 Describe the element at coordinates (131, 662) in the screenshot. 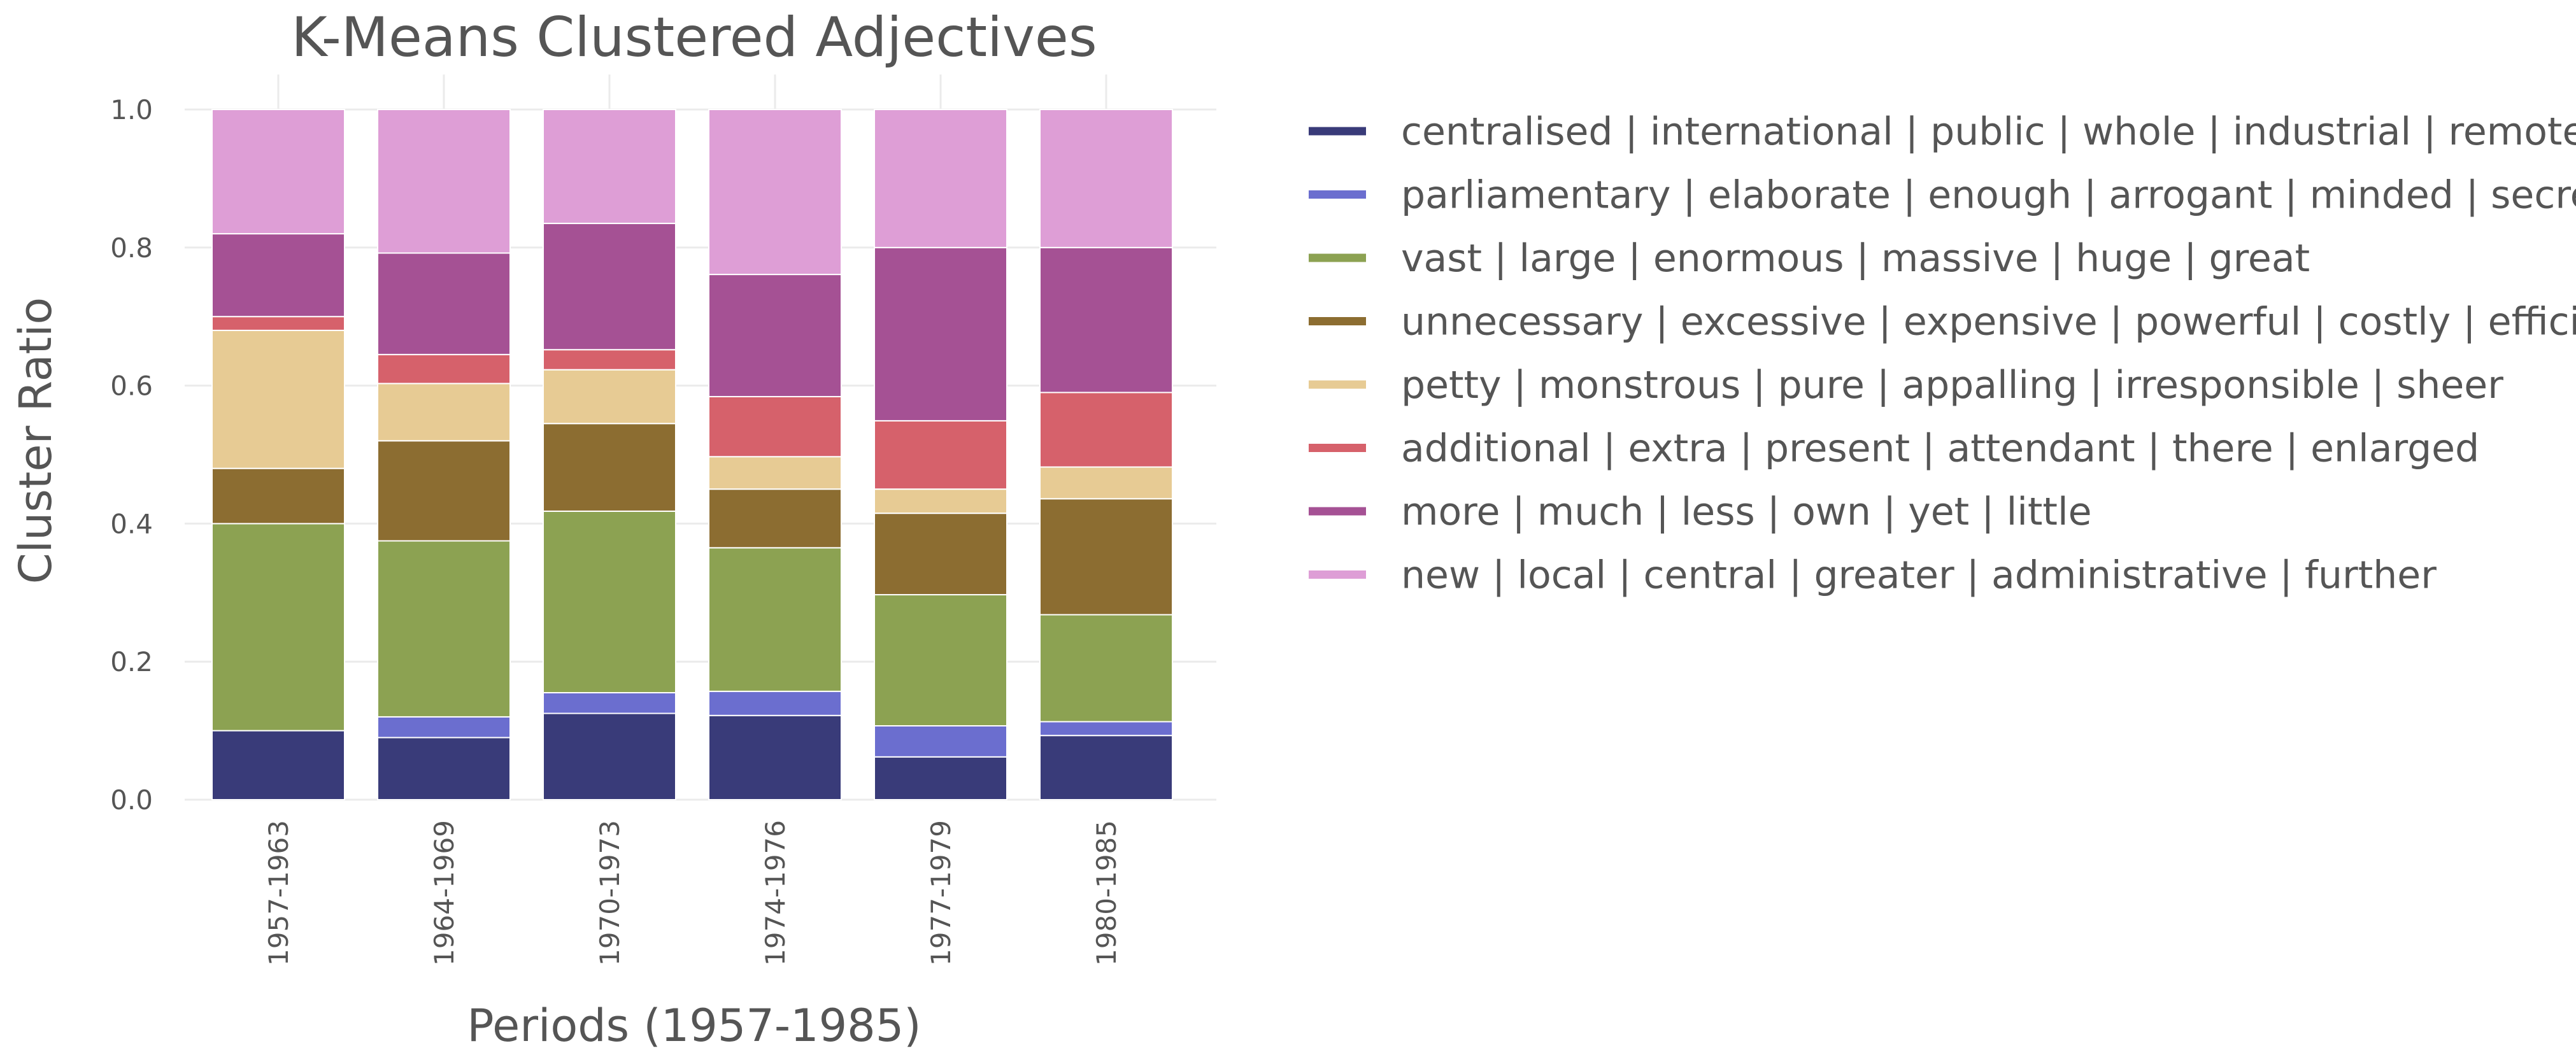

I see `y-tick-label: 0.2` at that location.